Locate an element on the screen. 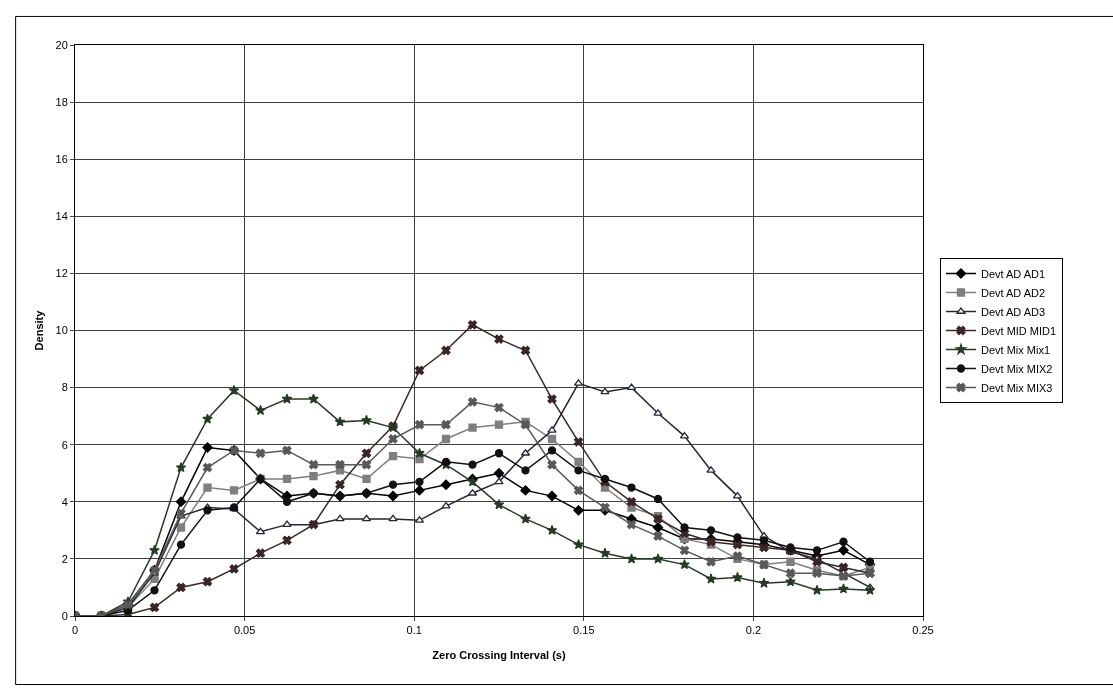 Image resolution: width=1113 pixels, height=691 pixels. legend-label: Devt Mix Mix1 is located at coordinates (1015, 349).